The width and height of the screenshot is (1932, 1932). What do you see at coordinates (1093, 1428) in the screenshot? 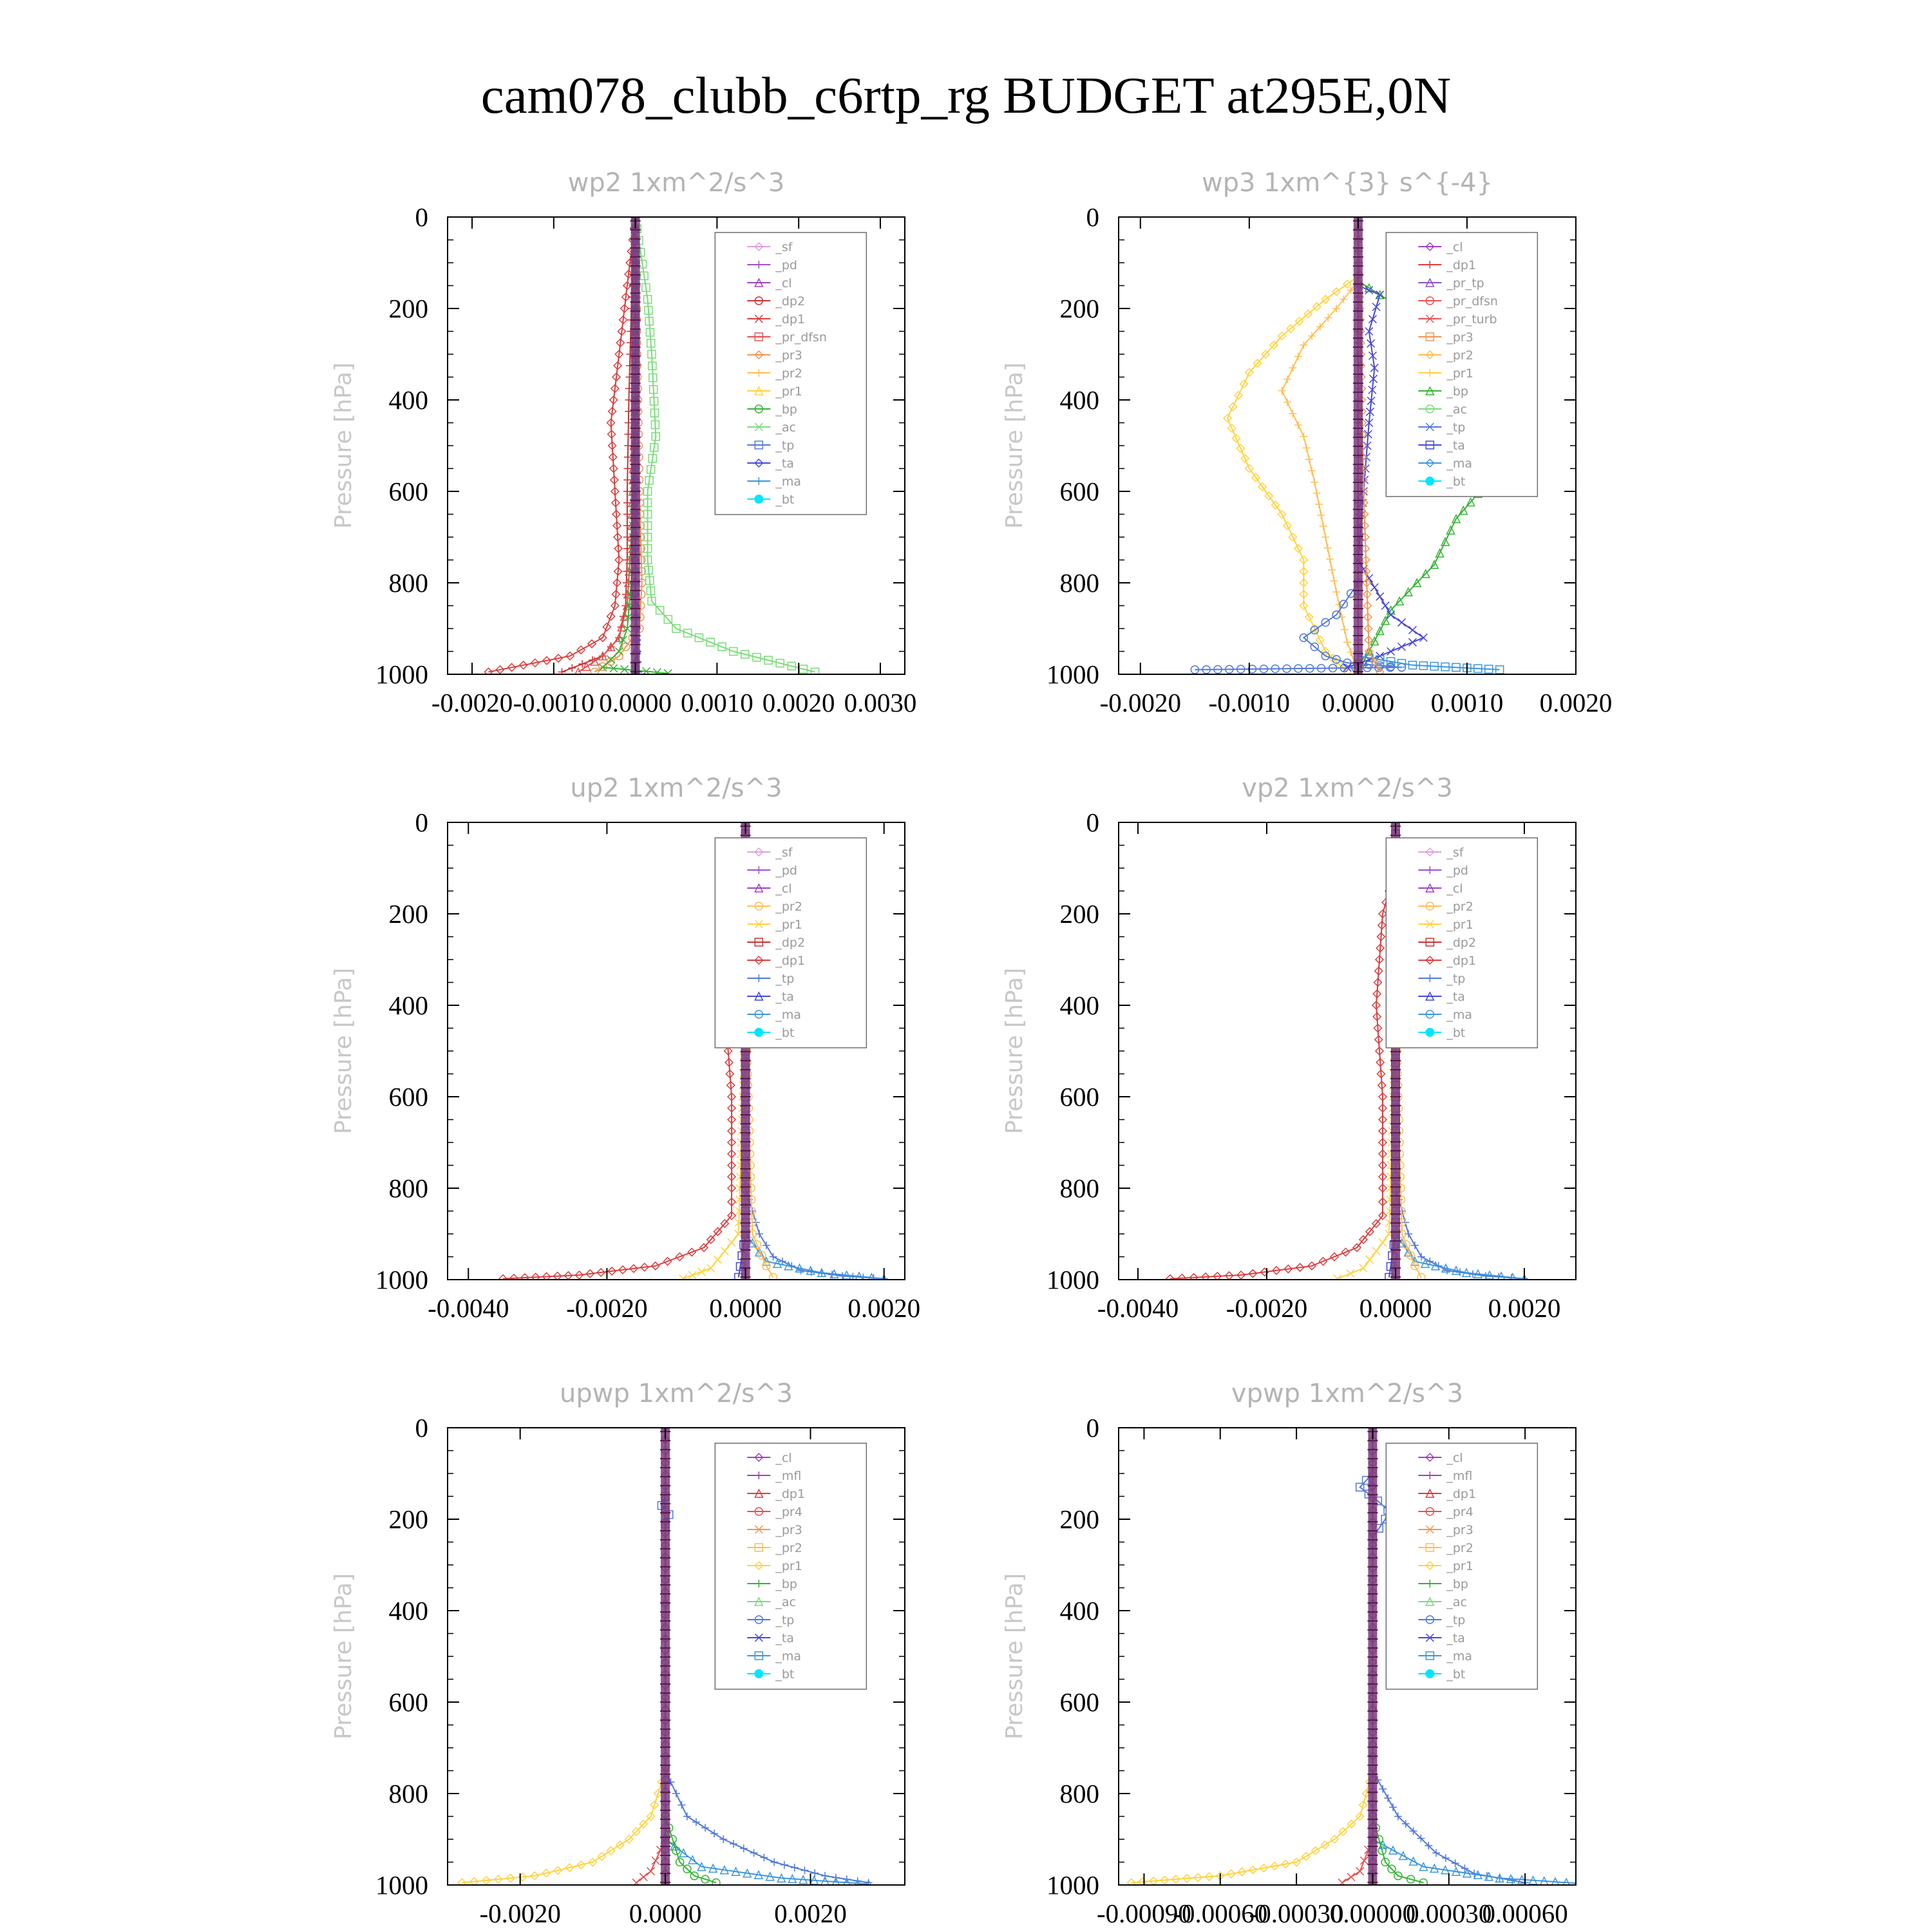
I see `y-tick-label: 0` at bounding box center [1093, 1428].